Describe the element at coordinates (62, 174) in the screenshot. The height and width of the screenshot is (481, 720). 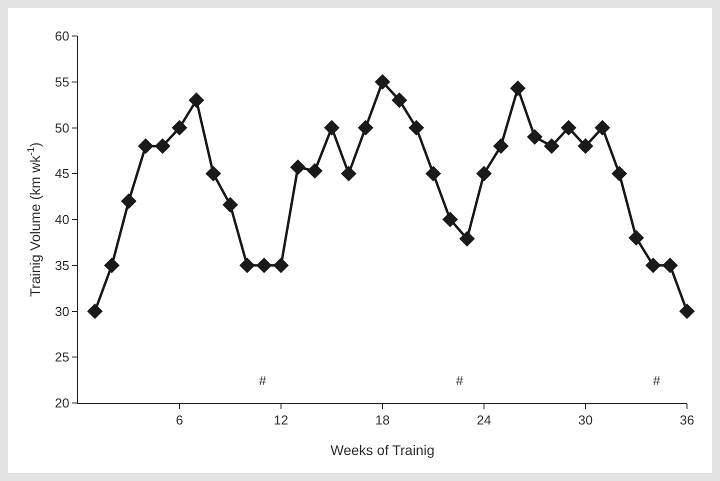
I see `y-tick-label: 45` at that location.